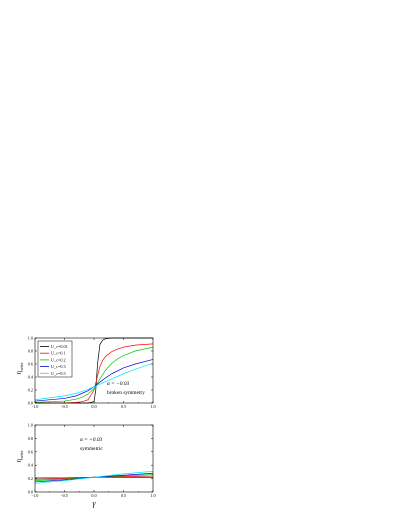  What do you see at coordinates (94, 503) in the screenshot?
I see `x-axis-title: γ` at bounding box center [94, 503].